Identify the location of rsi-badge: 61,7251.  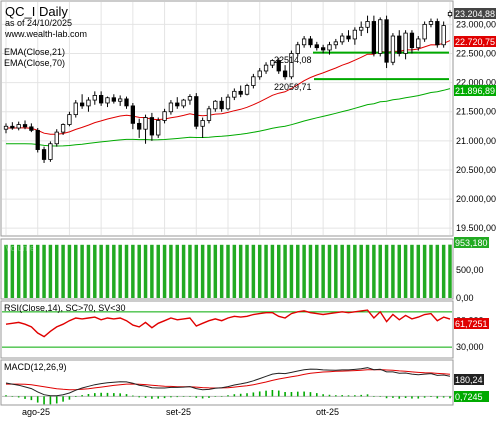
(471, 323).